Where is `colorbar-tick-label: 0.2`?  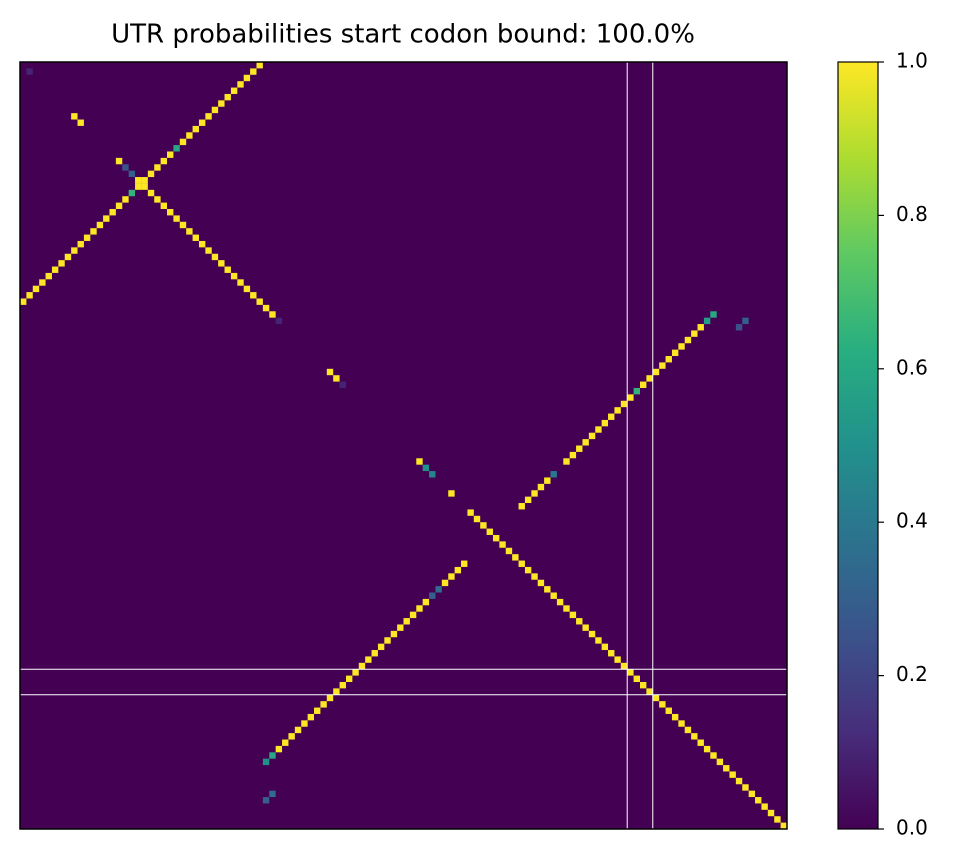 colorbar-tick-label: 0.2 is located at coordinates (912, 674).